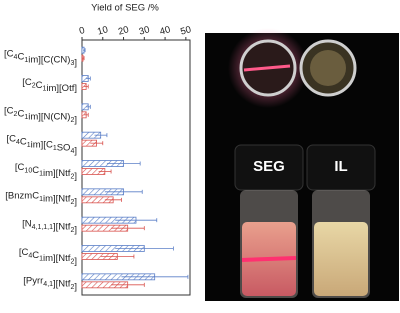 The height and width of the screenshot is (313, 400). Describe the element at coordinates (185, 30) in the screenshot. I see `x-tick-label: 50` at that location.